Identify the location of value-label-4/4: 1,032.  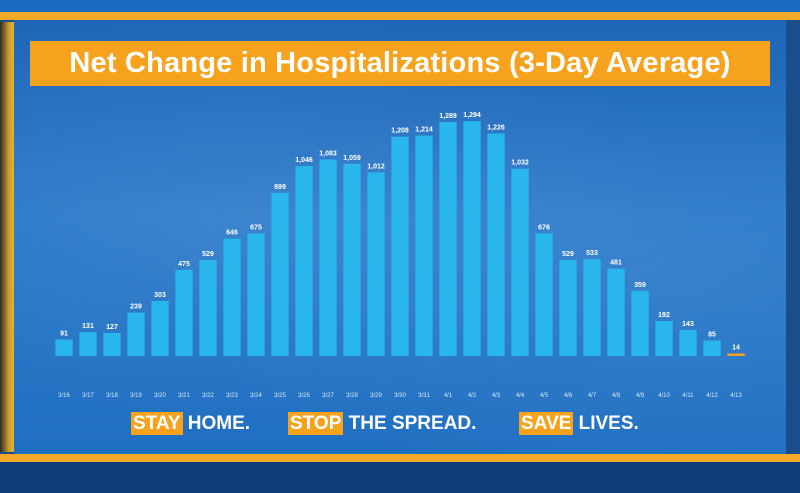
(520, 163).